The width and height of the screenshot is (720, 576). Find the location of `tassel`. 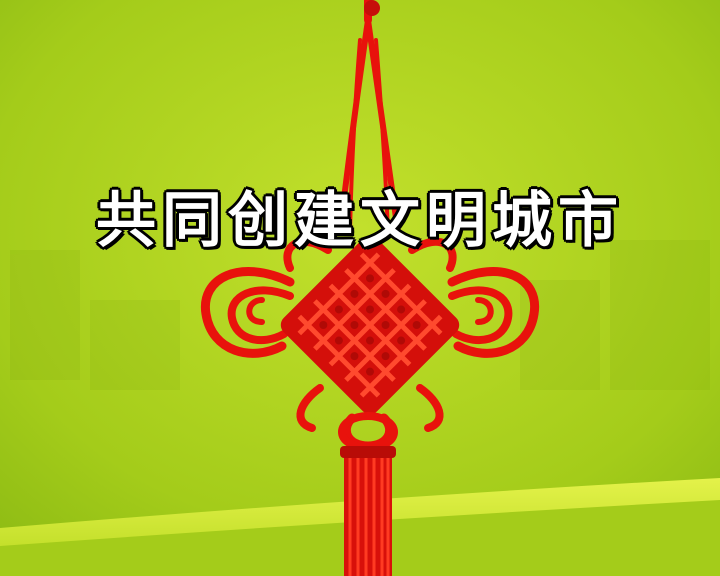

tassel is located at coordinates (368, 511).